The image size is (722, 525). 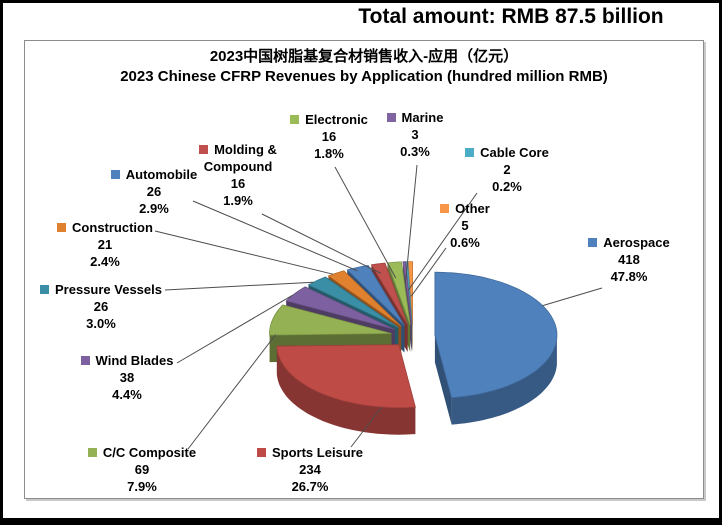 I want to click on pie-label-other-value: 5, so click(x=465, y=225).